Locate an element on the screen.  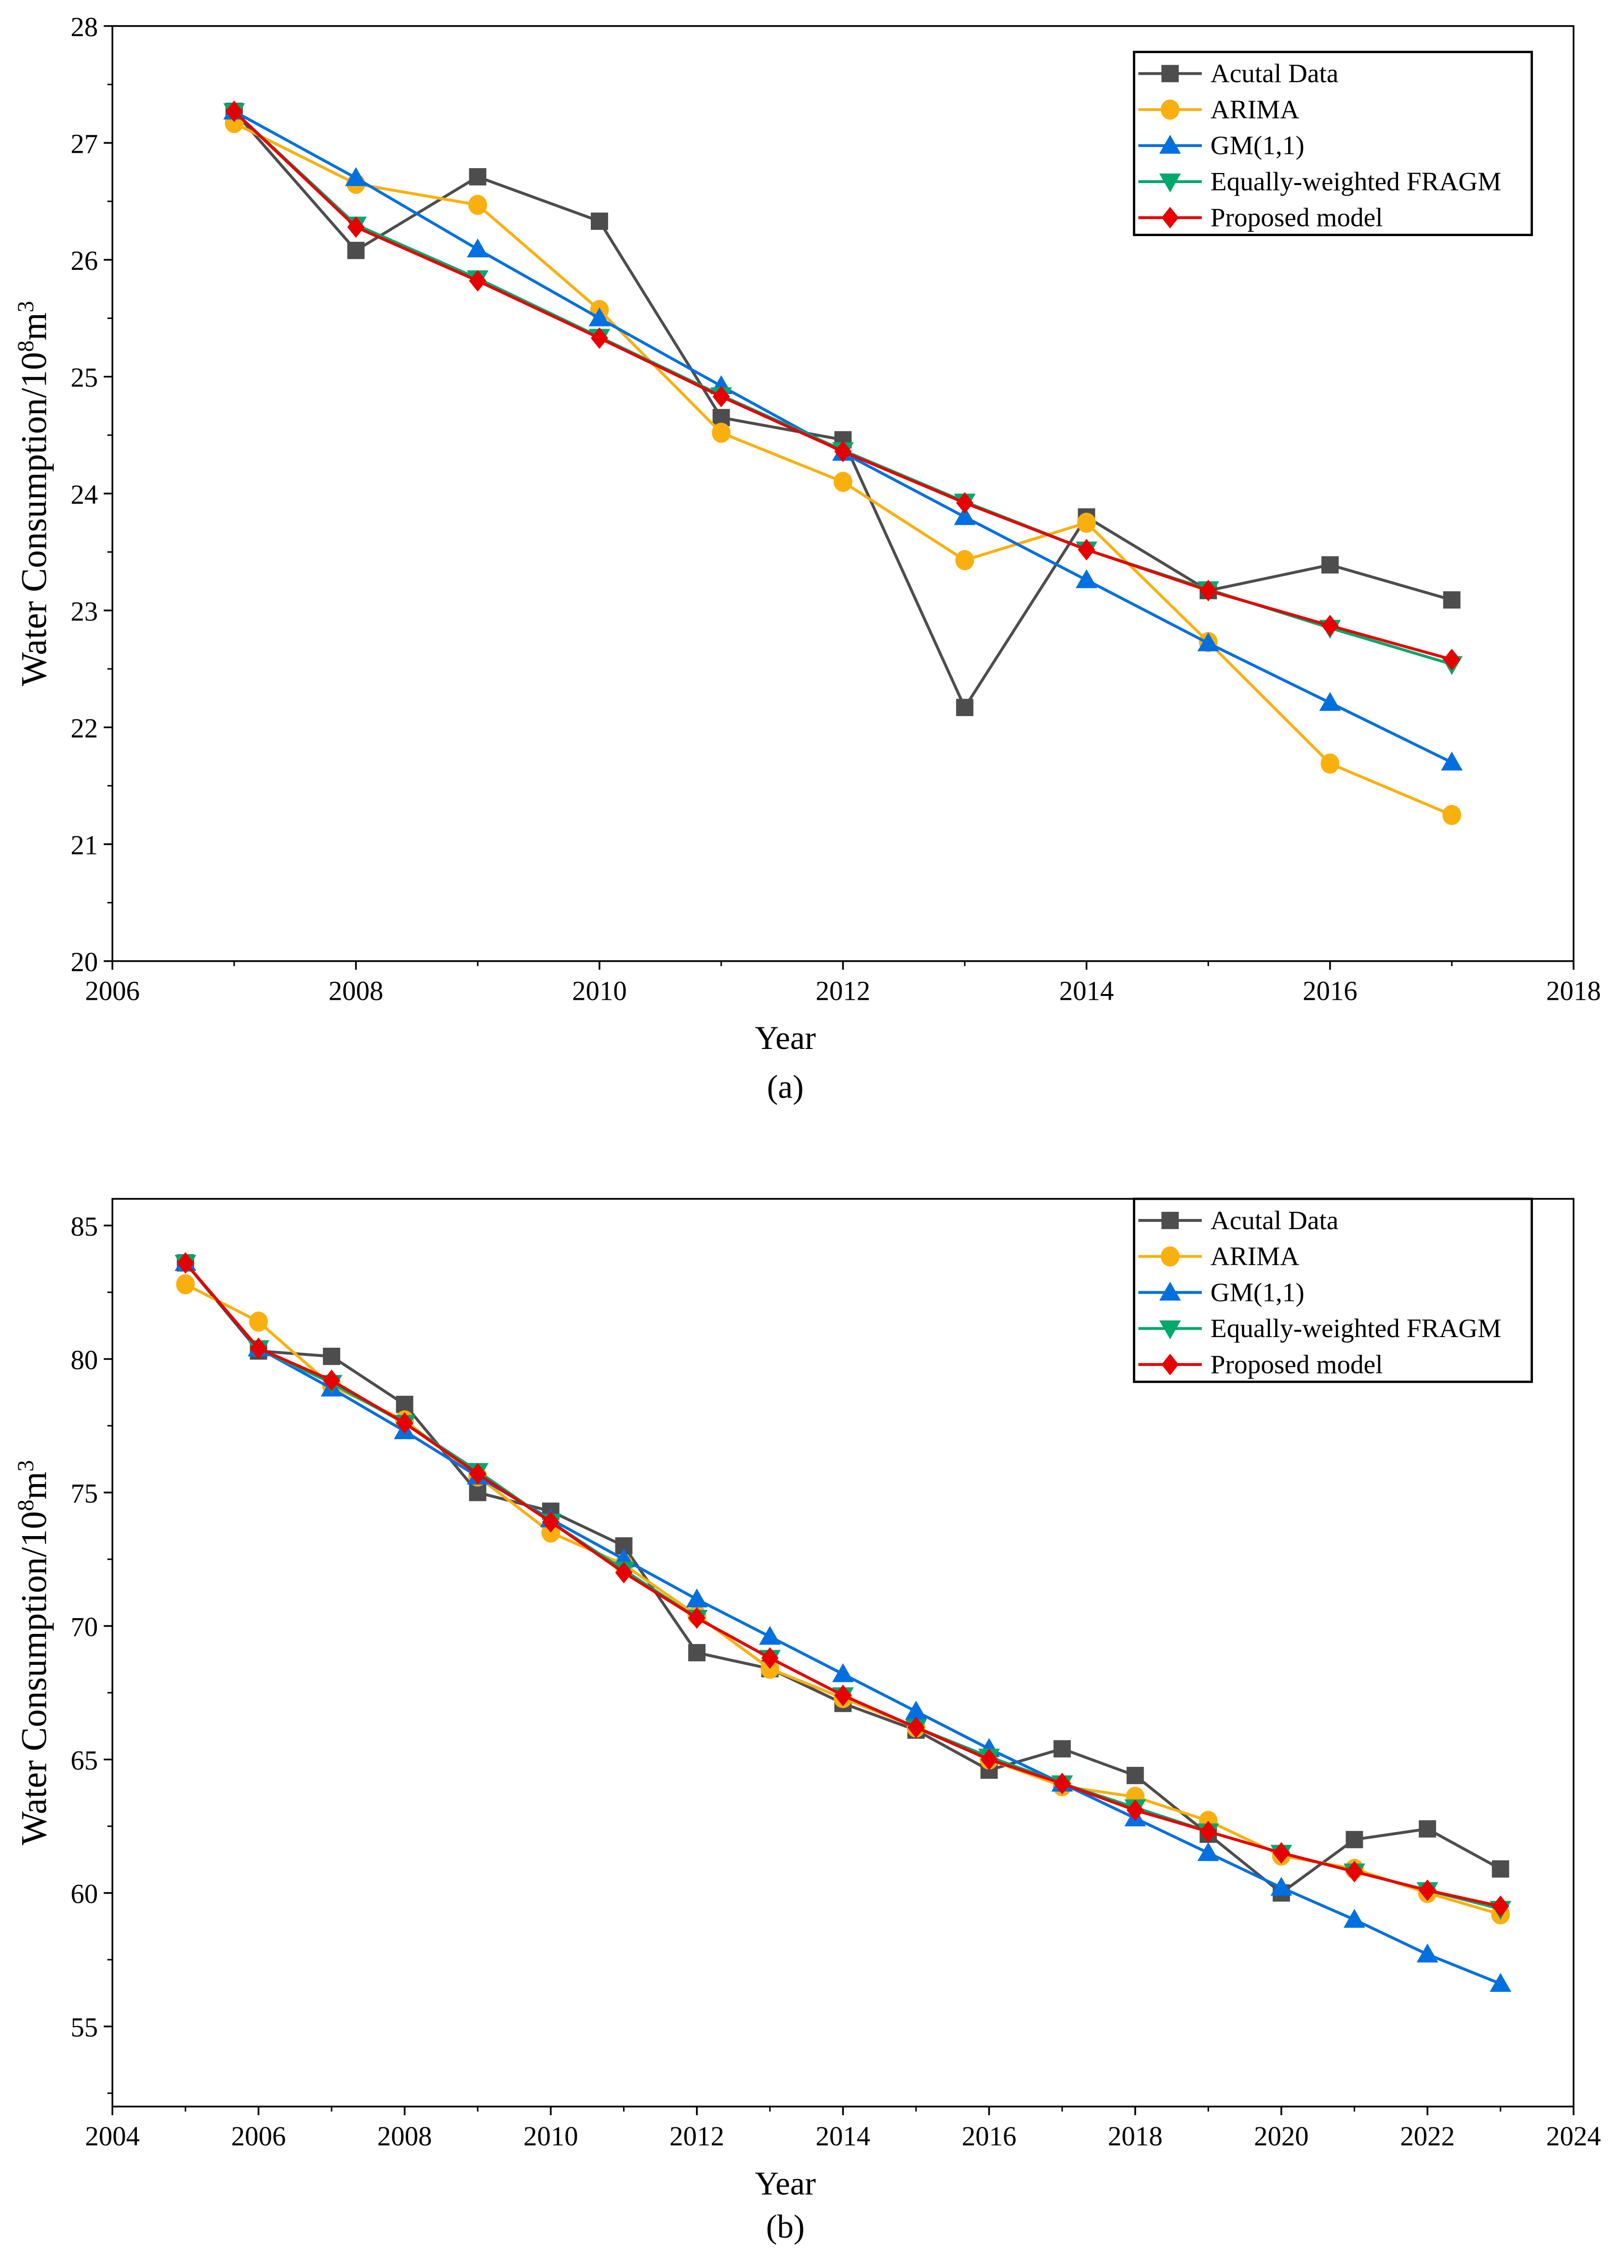
legend-label: ARIMA is located at coordinates (1255, 1256).